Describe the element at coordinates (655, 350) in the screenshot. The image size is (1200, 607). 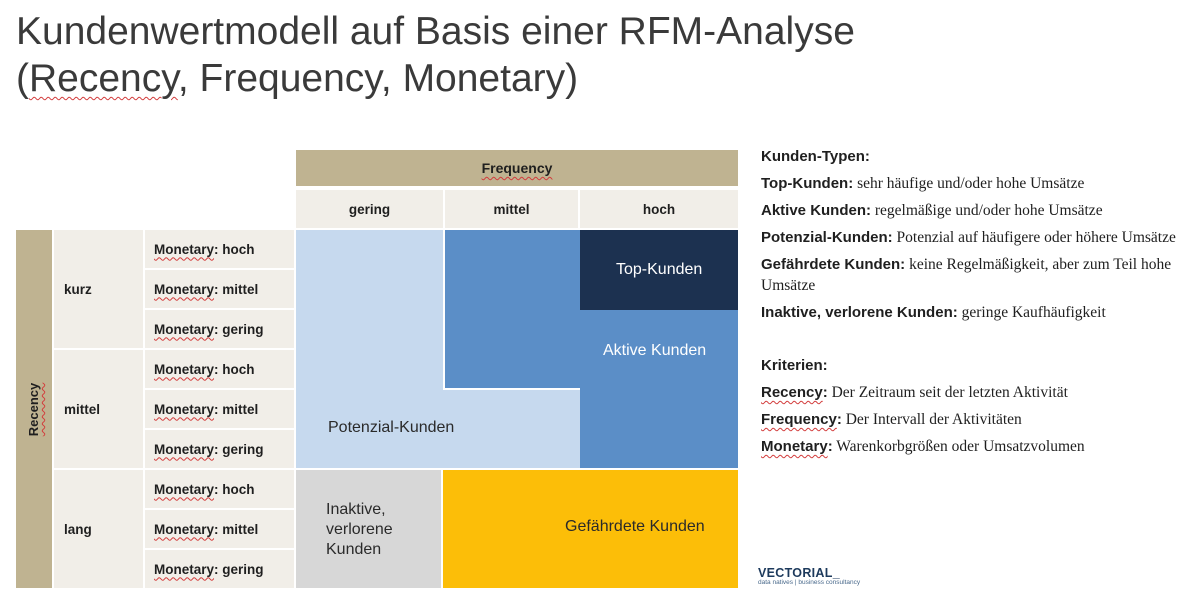
I see `label-aktive-kunden: Aktive Kunden` at that location.